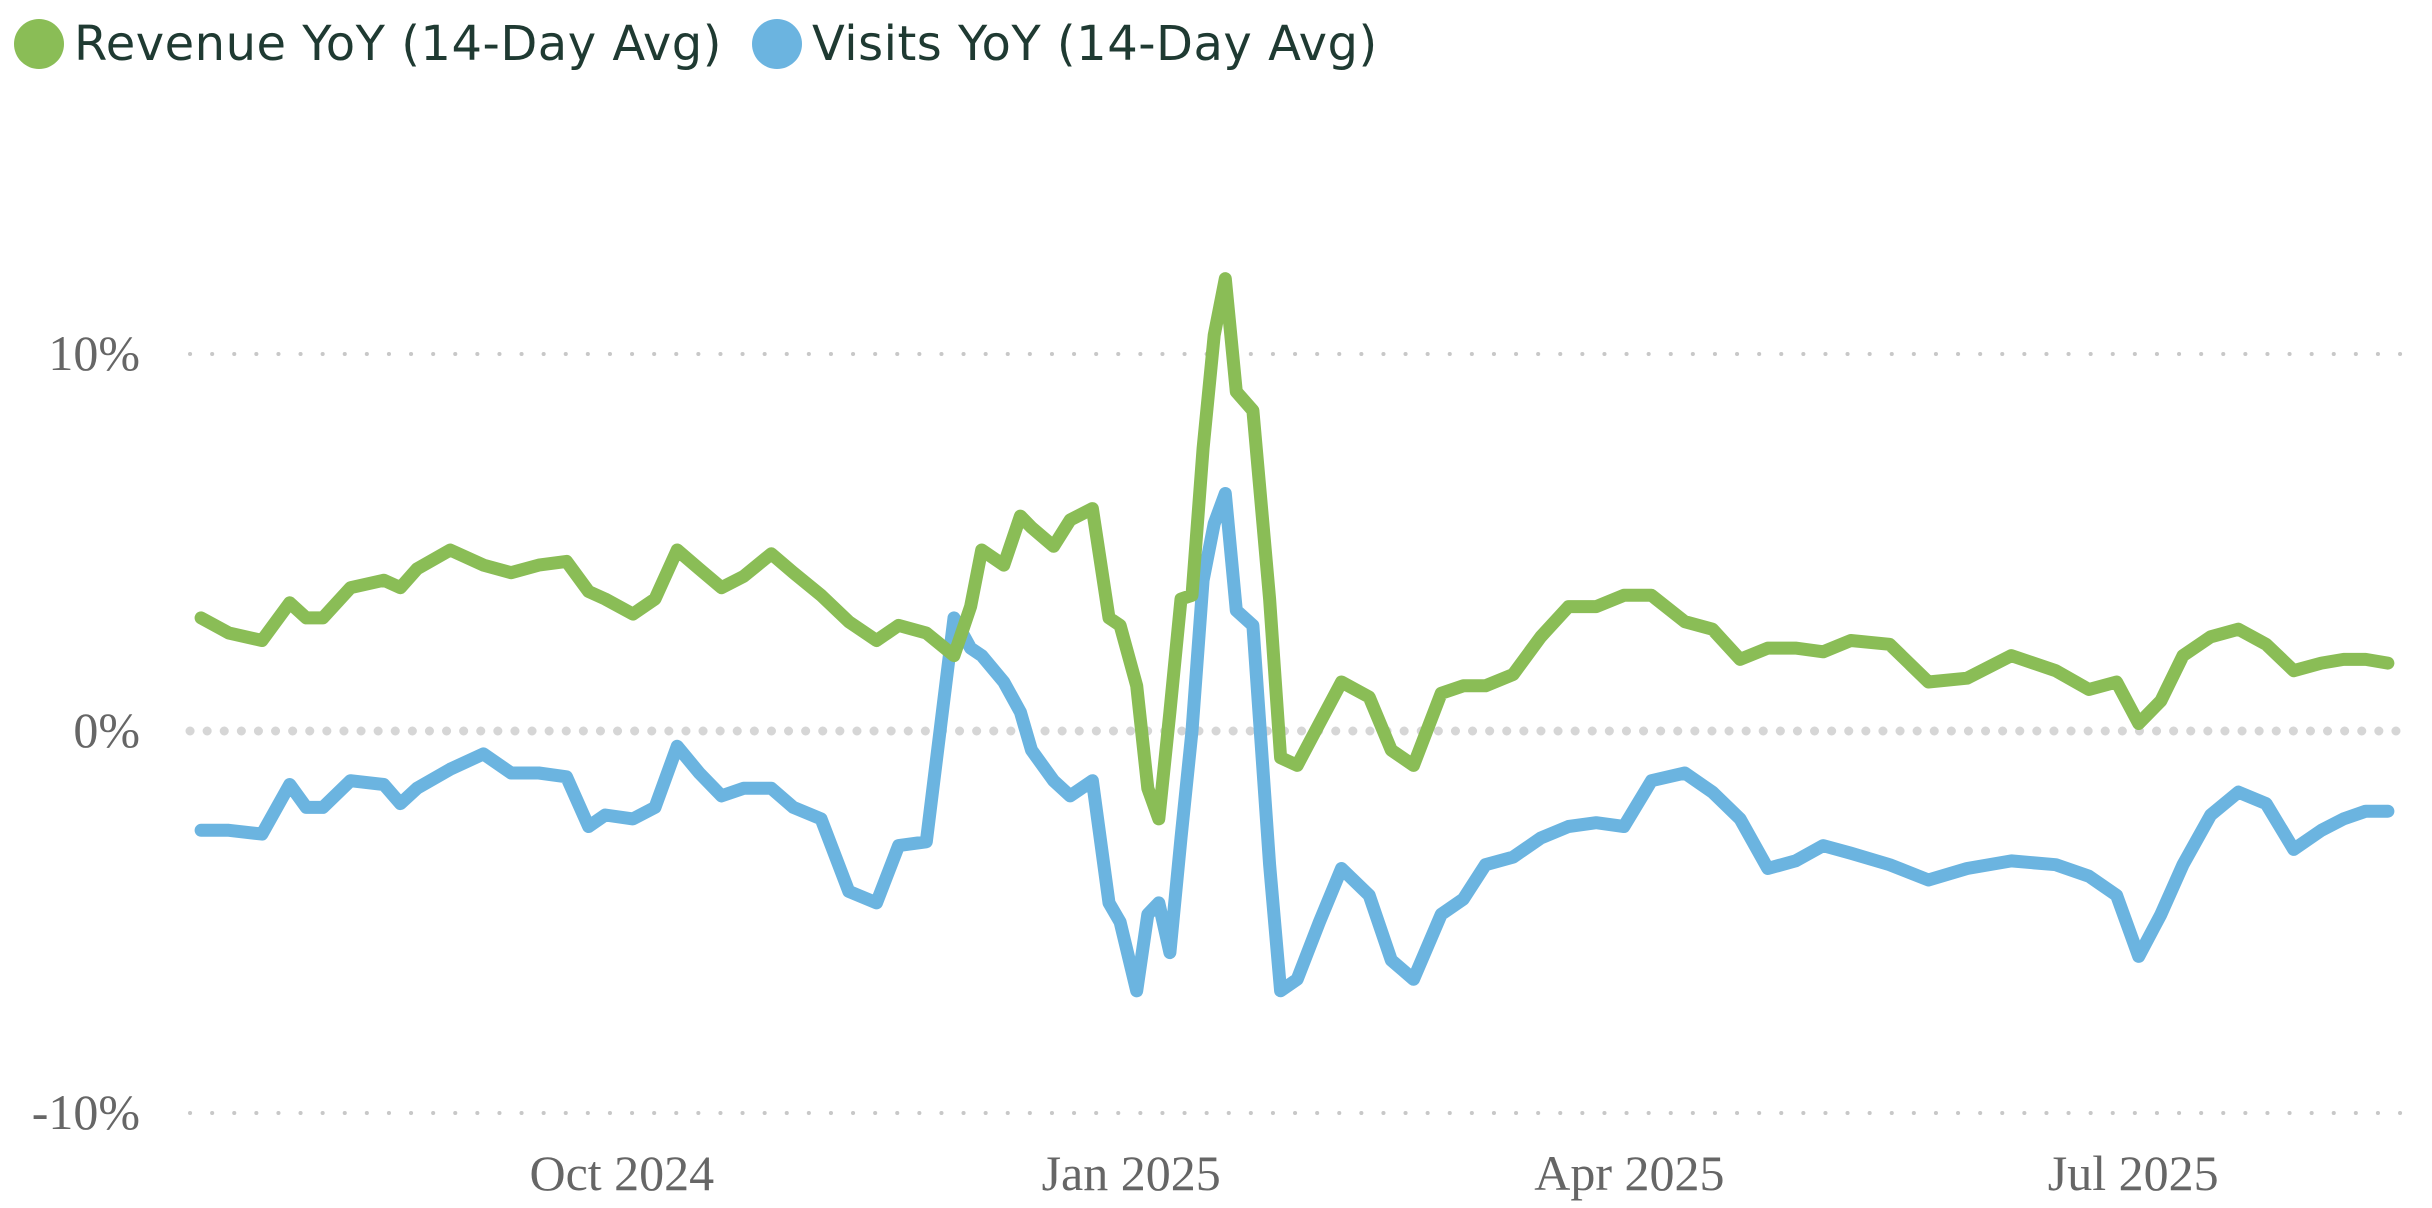 The width and height of the screenshot is (2432, 1208). I want to click on legend-item-visits: Visits YoY (14-Day Avg), so click(1064, 44).